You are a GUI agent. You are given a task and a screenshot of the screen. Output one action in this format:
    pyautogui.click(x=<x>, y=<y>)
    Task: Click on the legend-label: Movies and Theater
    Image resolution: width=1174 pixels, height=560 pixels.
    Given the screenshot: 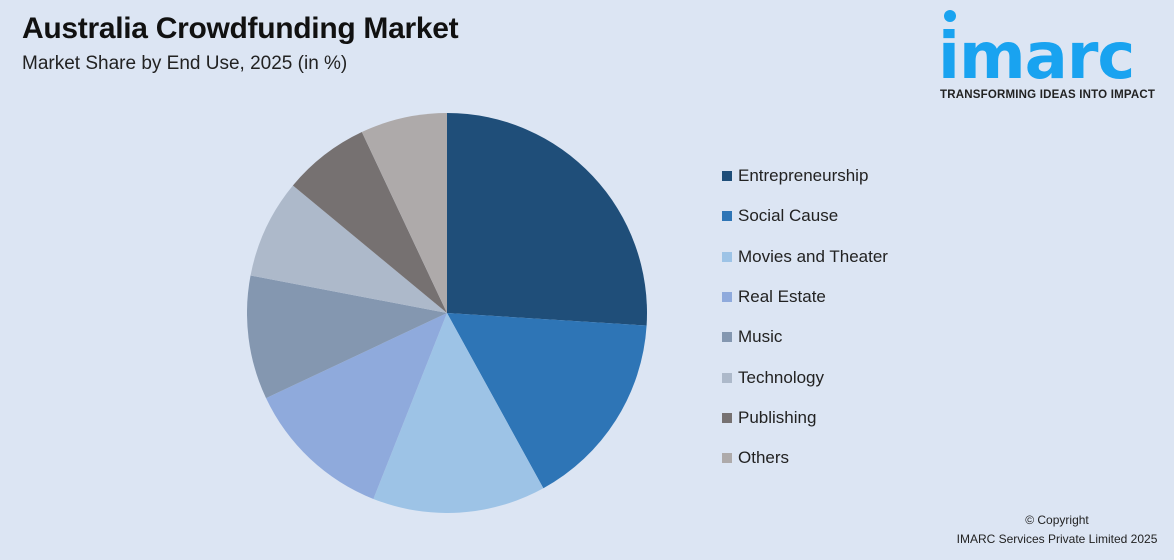 What is the action you would take?
    pyautogui.click(x=813, y=256)
    